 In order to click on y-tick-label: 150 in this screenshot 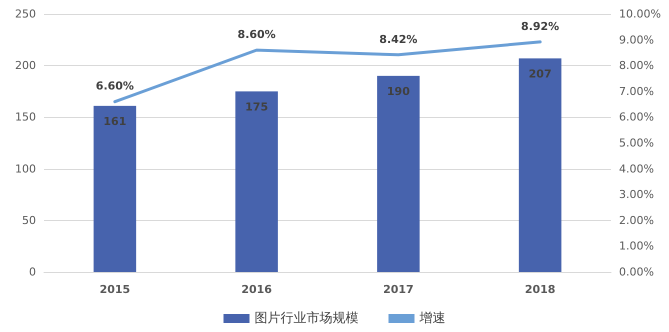, I will do `click(25, 117)`.